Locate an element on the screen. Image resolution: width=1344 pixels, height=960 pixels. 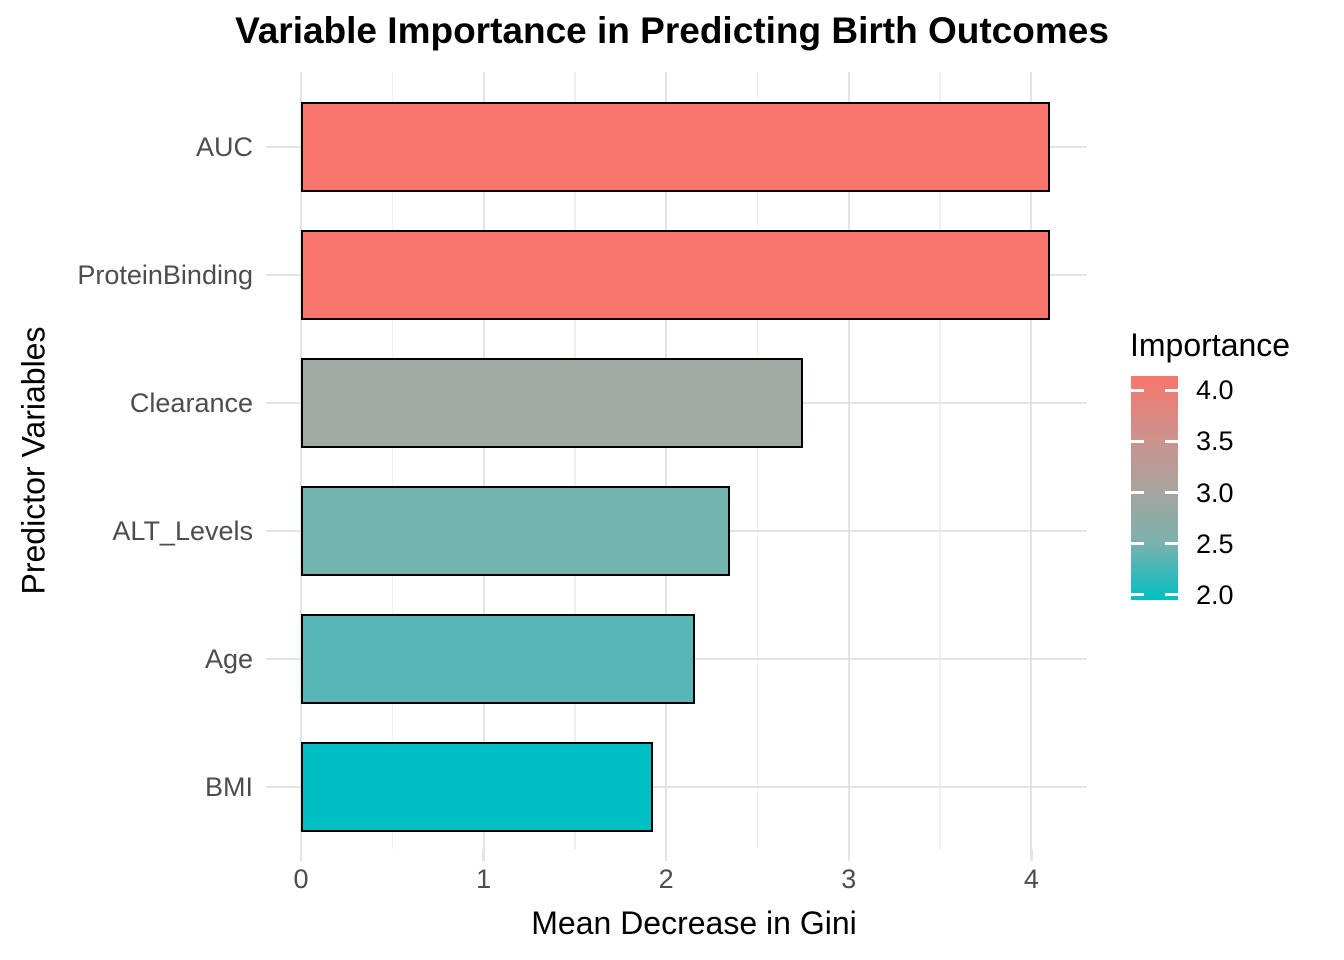
y-label-proteinbinding: ProteinBinding is located at coordinates (165, 275).